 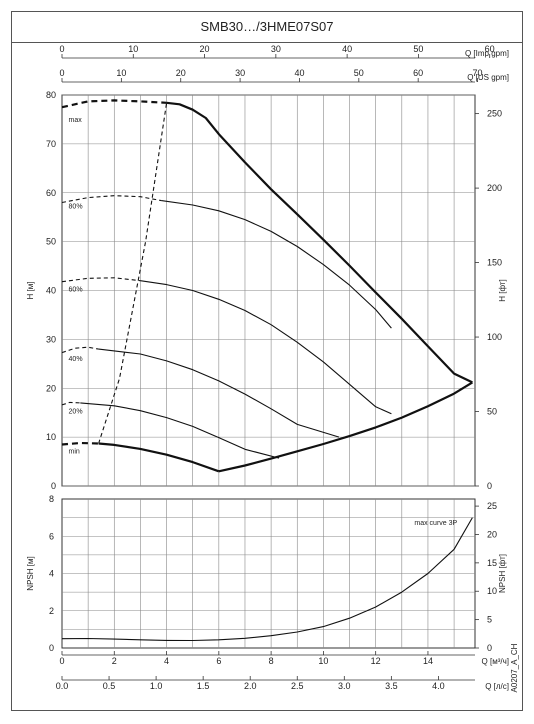 I want to click on curve-label-20pct: 20%, so click(x=76, y=412).